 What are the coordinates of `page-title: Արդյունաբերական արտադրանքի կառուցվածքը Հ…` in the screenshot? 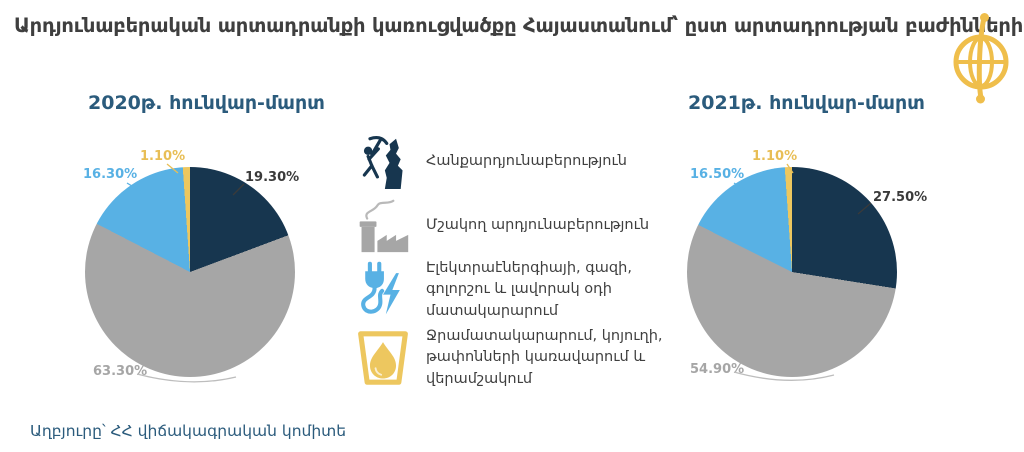 It's located at (519, 25).